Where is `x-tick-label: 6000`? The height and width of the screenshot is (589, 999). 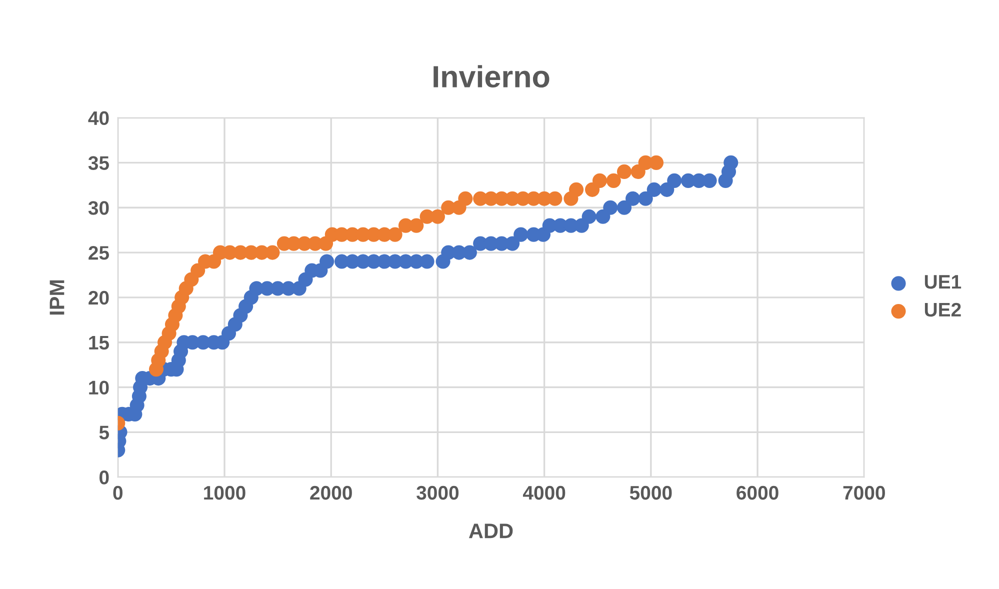 x-tick-label: 6000 is located at coordinates (757, 493).